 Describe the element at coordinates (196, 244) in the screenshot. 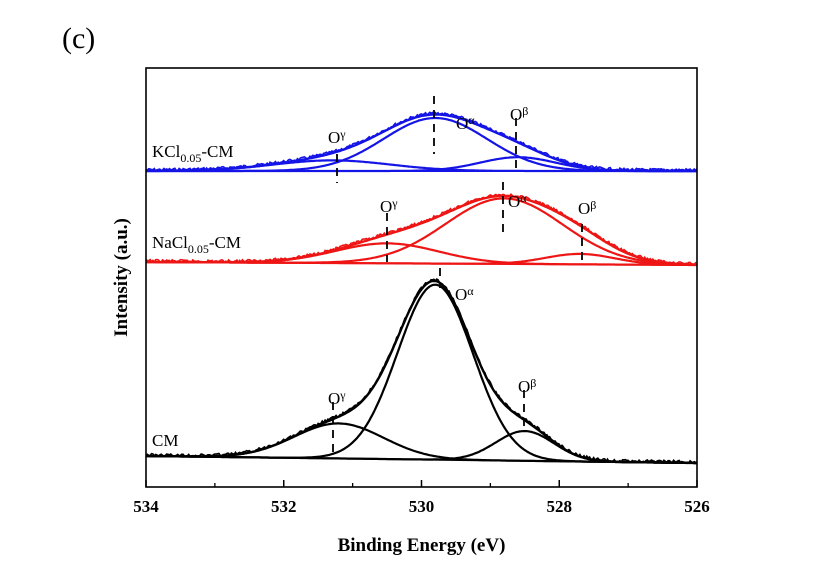

I see `sample-label: NaCl0.05-CM` at that location.